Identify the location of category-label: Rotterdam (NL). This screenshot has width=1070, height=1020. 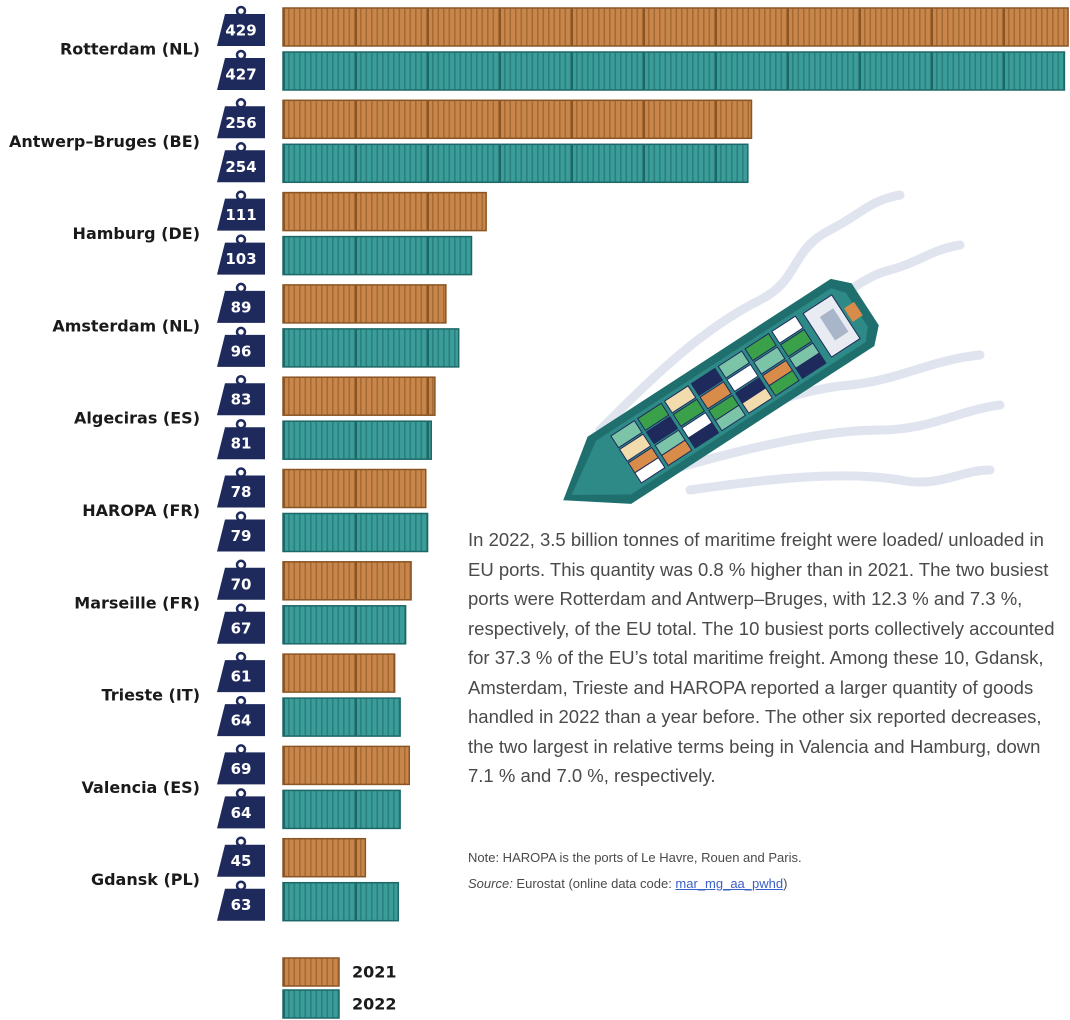
(130, 49).